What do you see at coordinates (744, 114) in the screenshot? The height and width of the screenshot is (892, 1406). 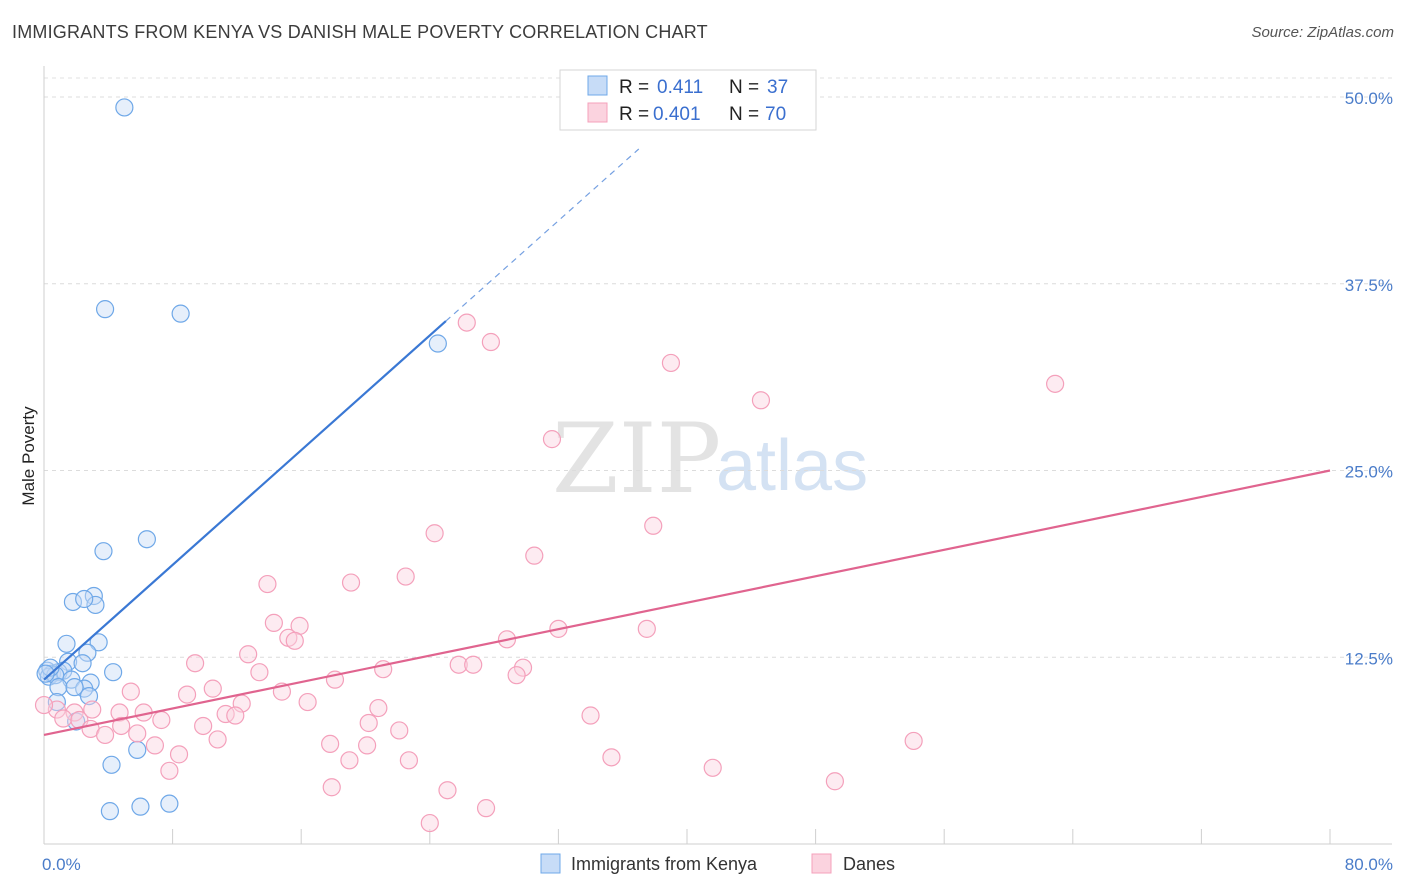 I see `legend-danes-n-label: N =` at bounding box center [744, 114].